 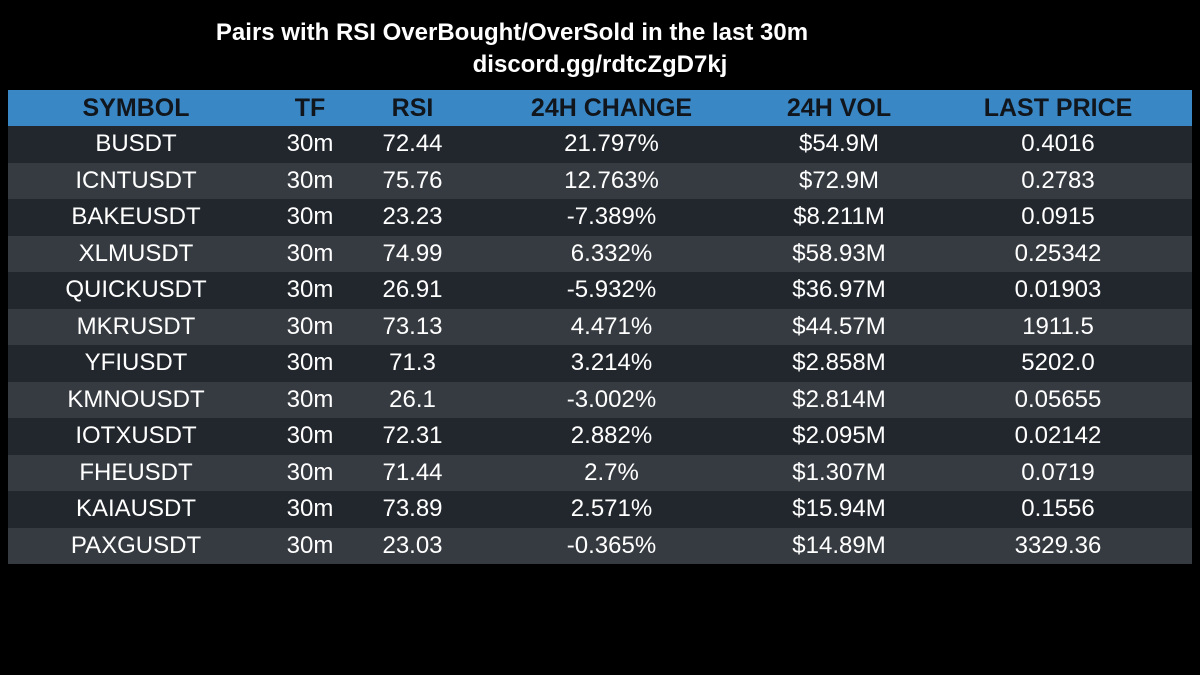 What do you see at coordinates (839, 144) in the screenshot?
I see `cell-24h-vol: $54.9M` at bounding box center [839, 144].